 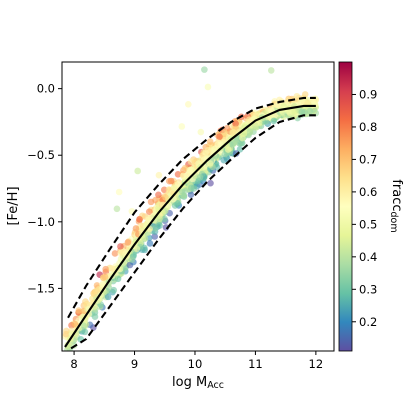 What do you see at coordinates (41, 155) in the screenshot?
I see `y-tick-label: −0.5` at bounding box center [41, 155].